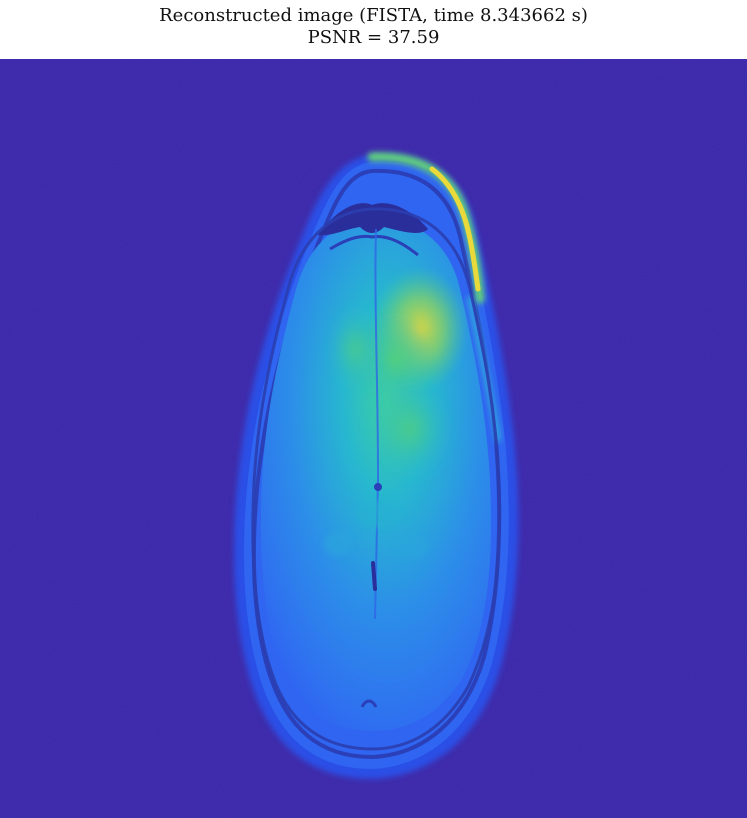 This screenshot has height=818, width=747. What do you see at coordinates (373, 37) in the screenshot?
I see `title-line-2: PSNR = 37.59` at bounding box center [373, 37].